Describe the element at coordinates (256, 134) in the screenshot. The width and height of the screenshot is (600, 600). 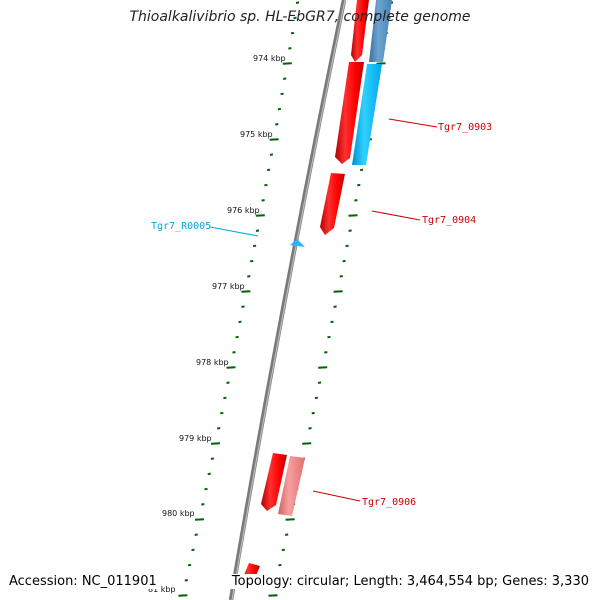
I see `ruler-label-975: 975 kbp` at that location.